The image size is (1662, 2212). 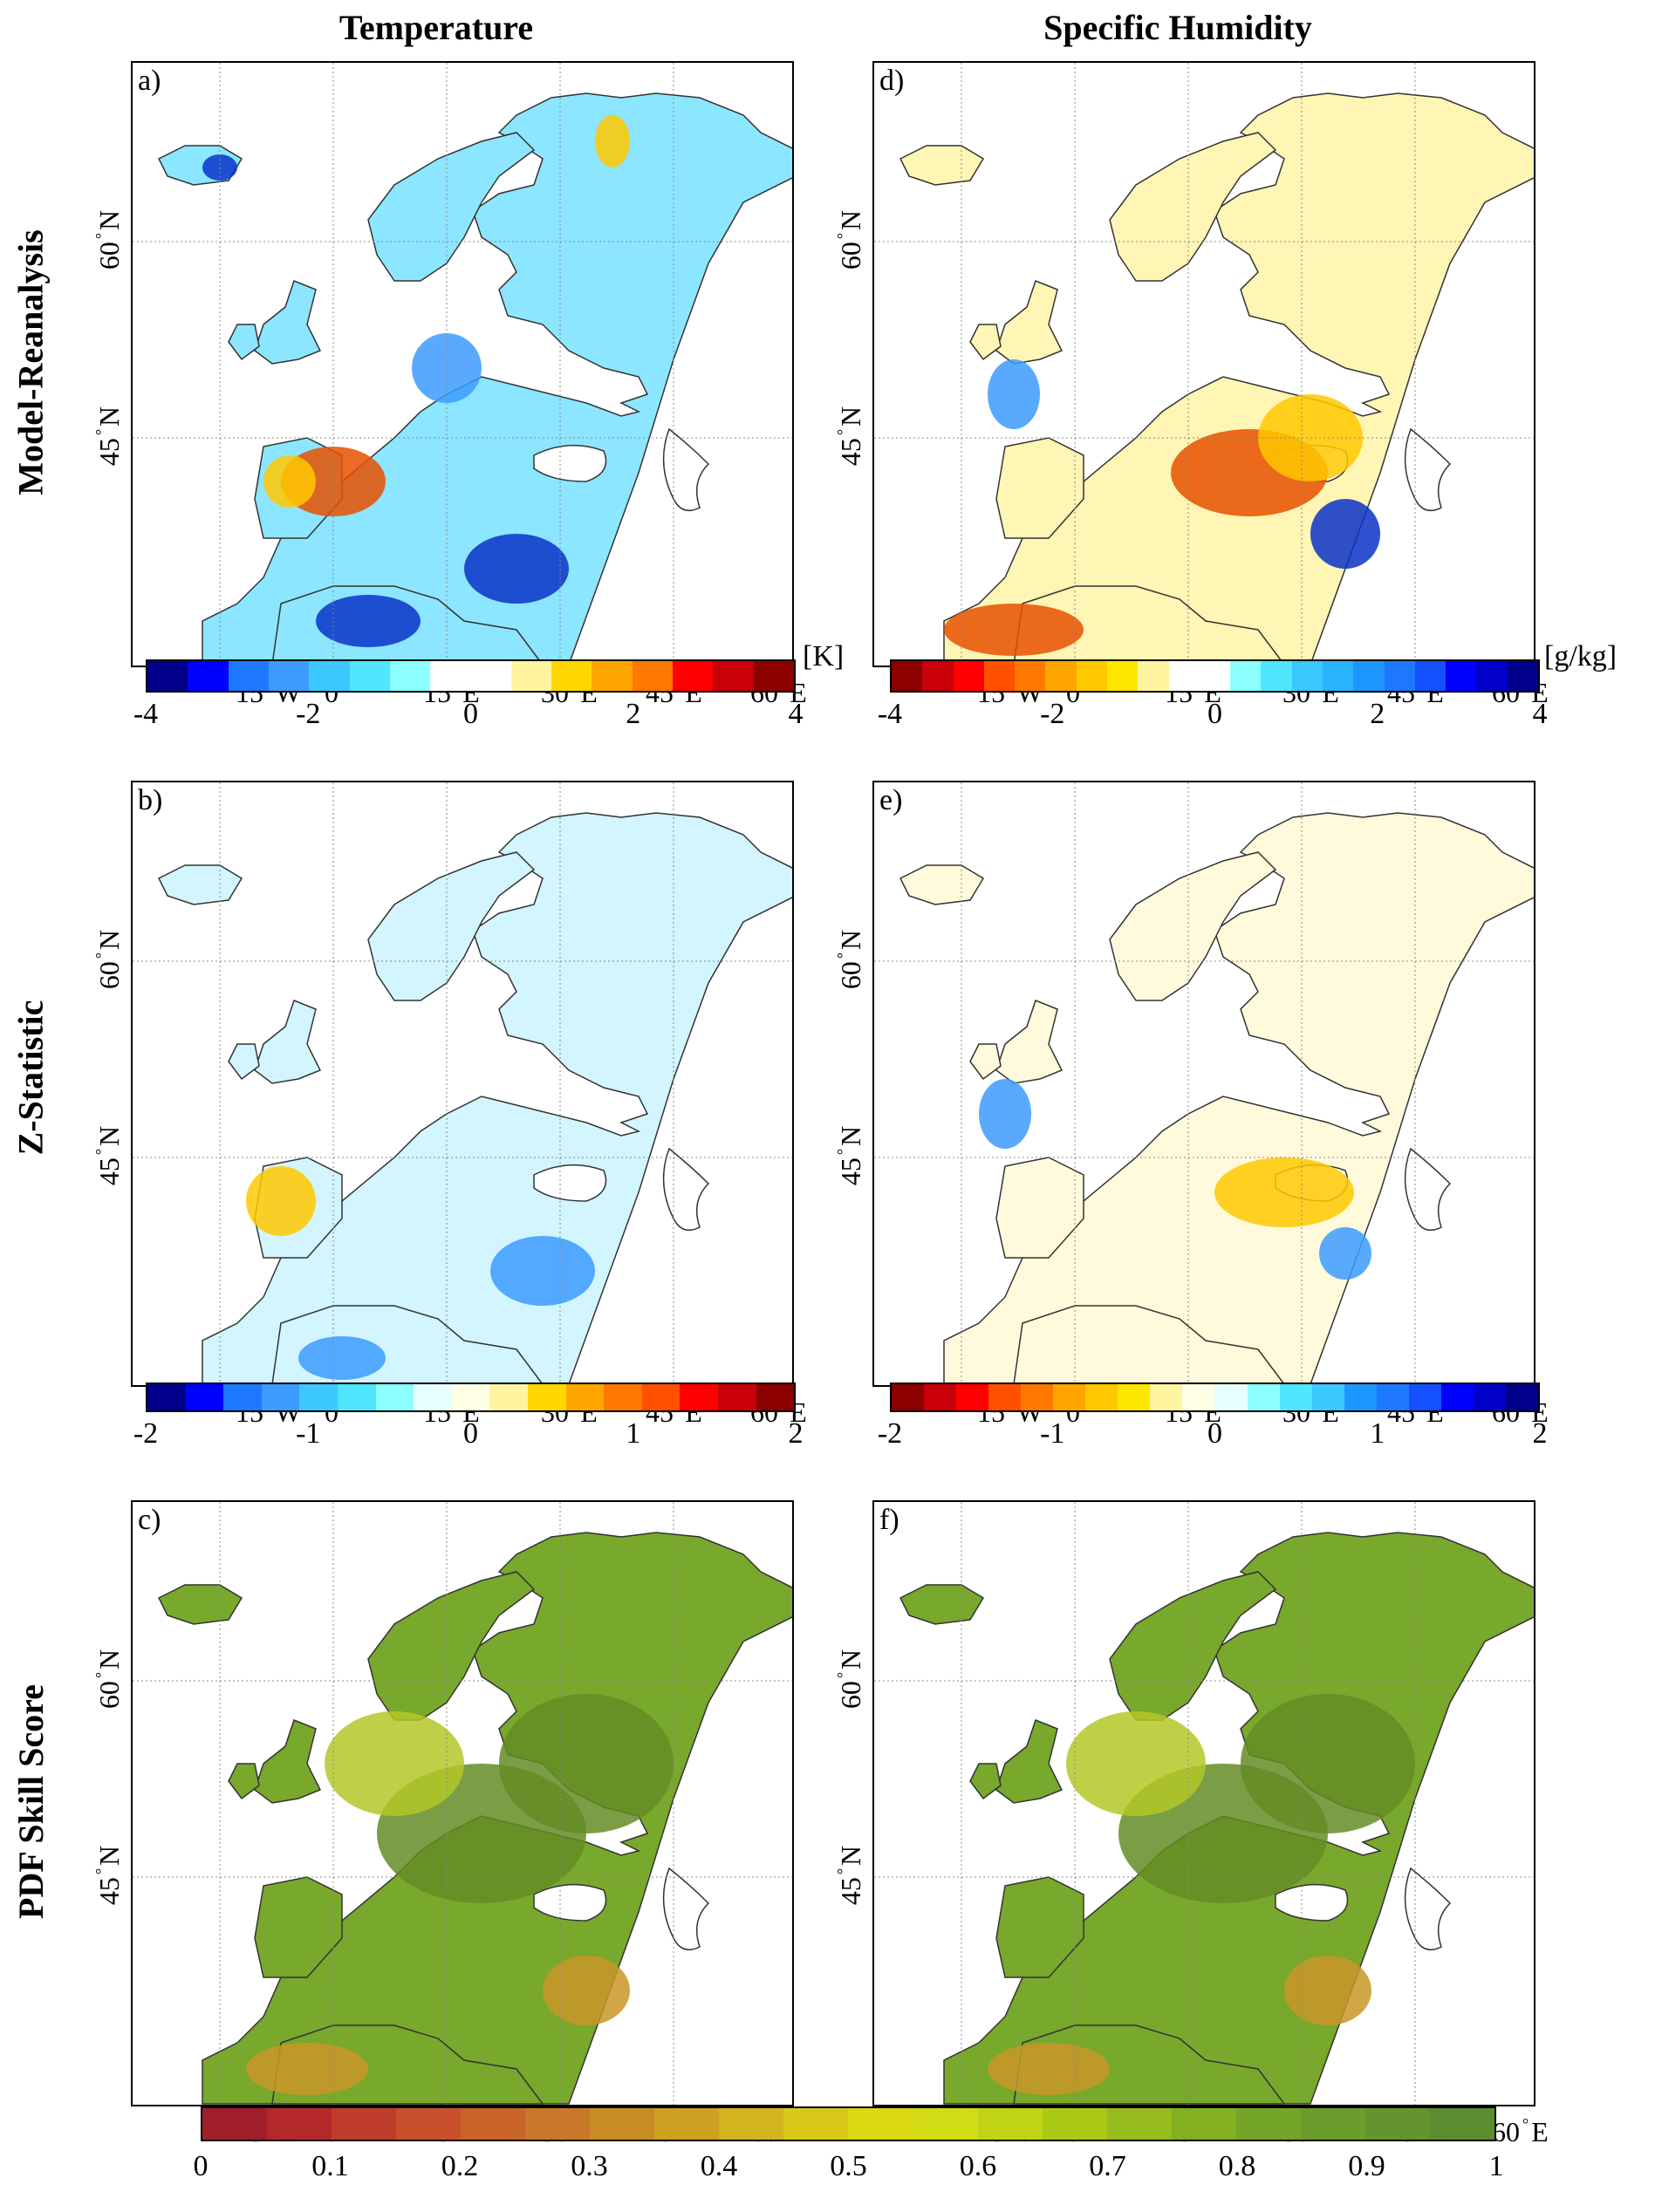 What do you see at coordinates (1052, 1433) in the screenshot?
I see `colorbar-tick-label: -1` at bounding box center [1052, 1433].